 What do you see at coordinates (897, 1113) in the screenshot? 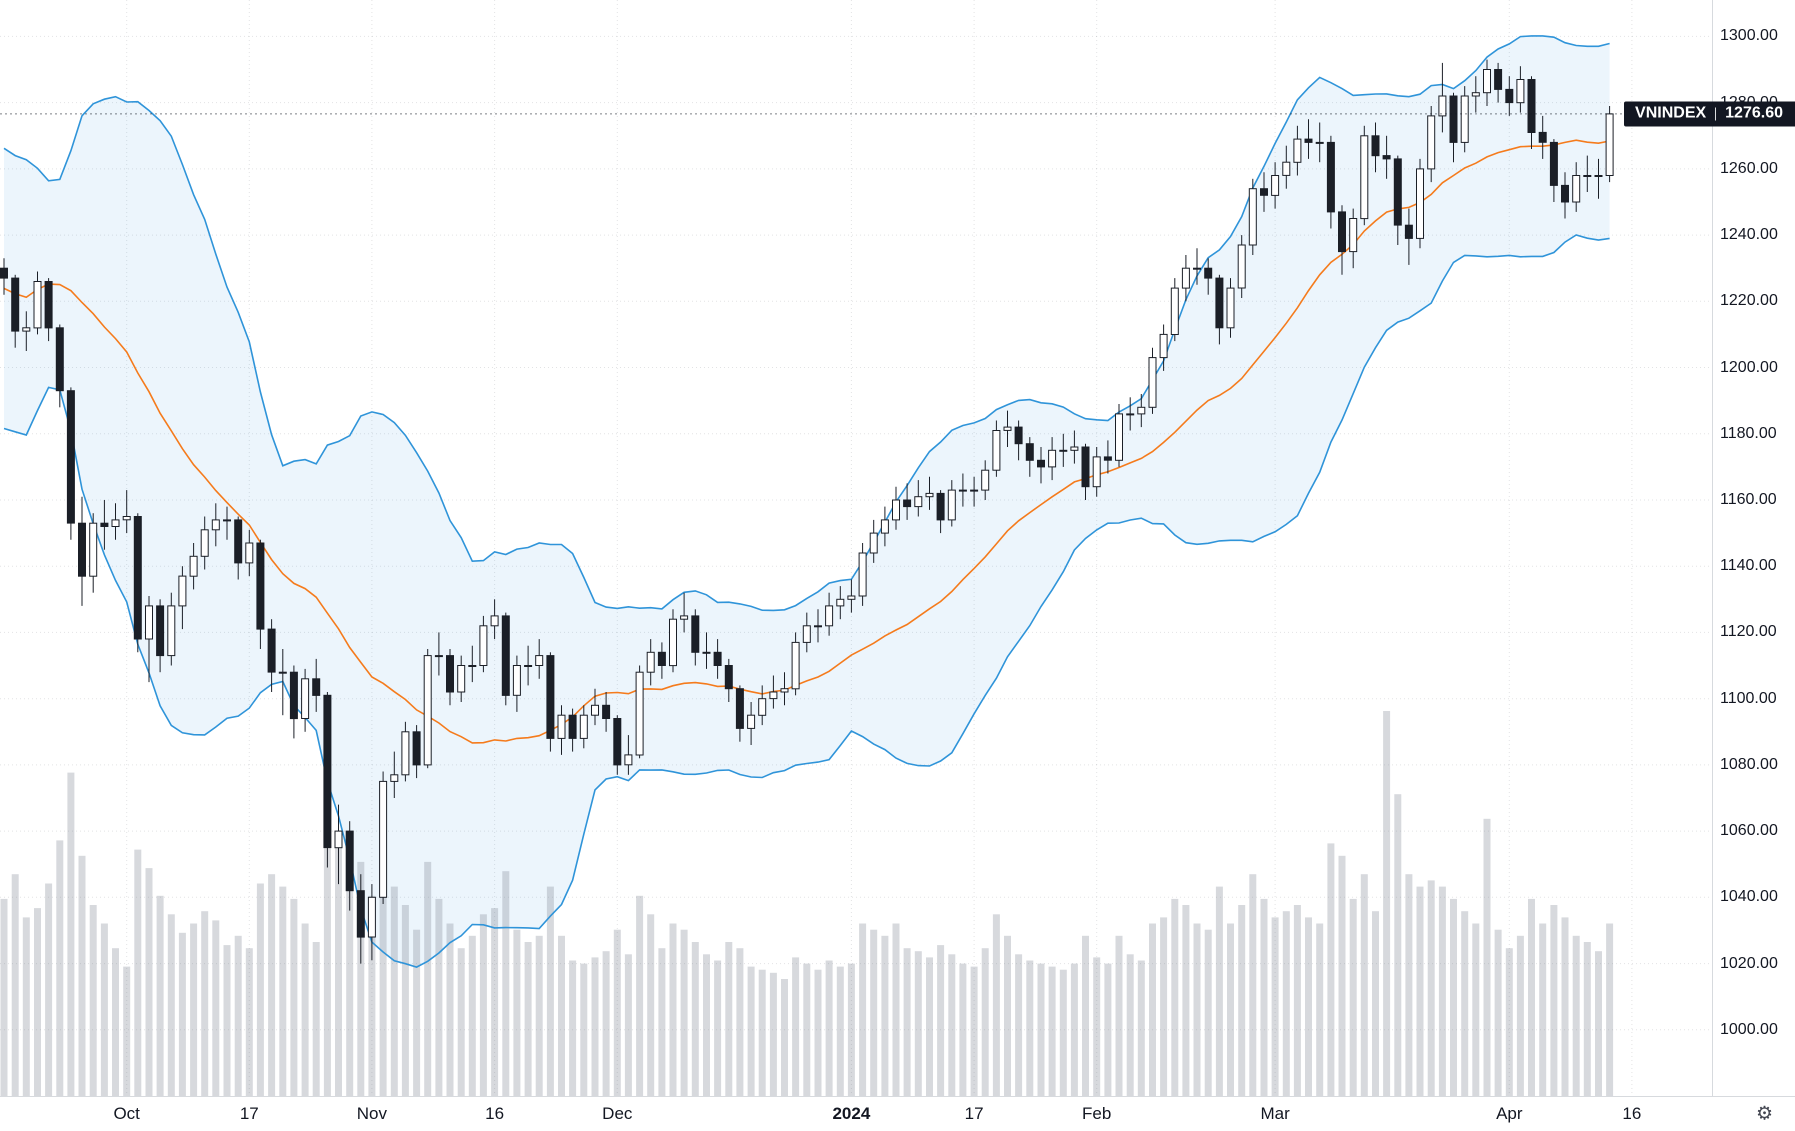
I see `time-axis: ⚙ Oct 17 Nov 16 Dec 2024 17 Feb Mar Apr 16` at bounding box center [897, 1113].